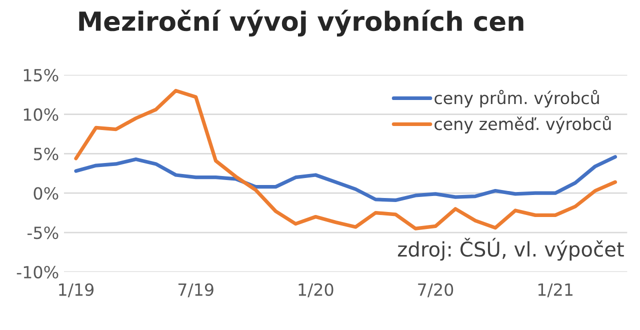  I want to click on y-tick-label: 10%, so click(41, 114).